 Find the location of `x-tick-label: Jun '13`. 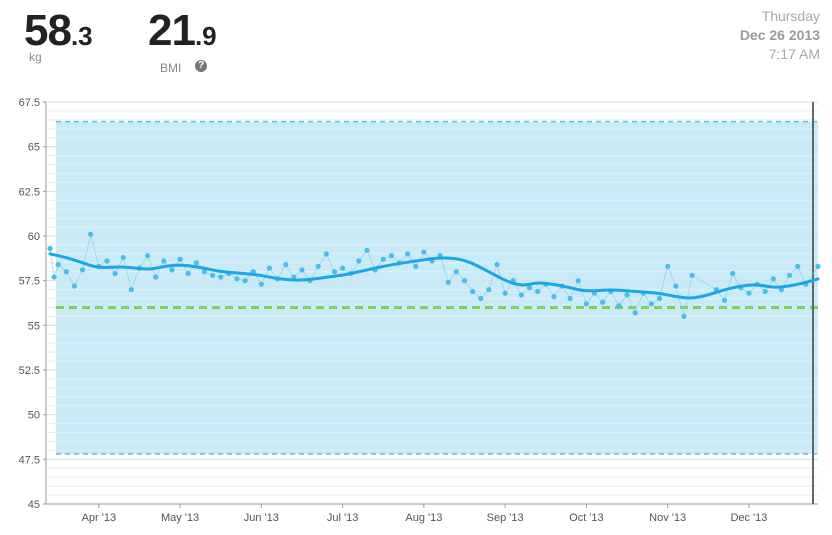

x-tick-label: Jun '13 is located at coordinates (261, 518).